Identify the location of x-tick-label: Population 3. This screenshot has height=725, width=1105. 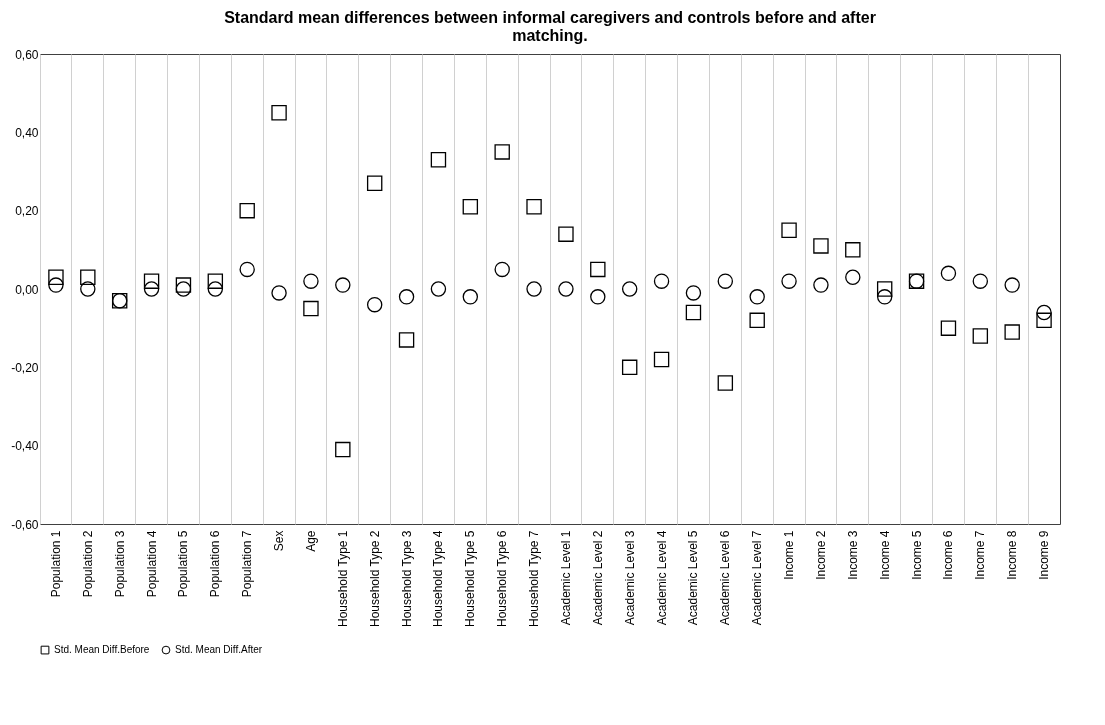
(119, 564).